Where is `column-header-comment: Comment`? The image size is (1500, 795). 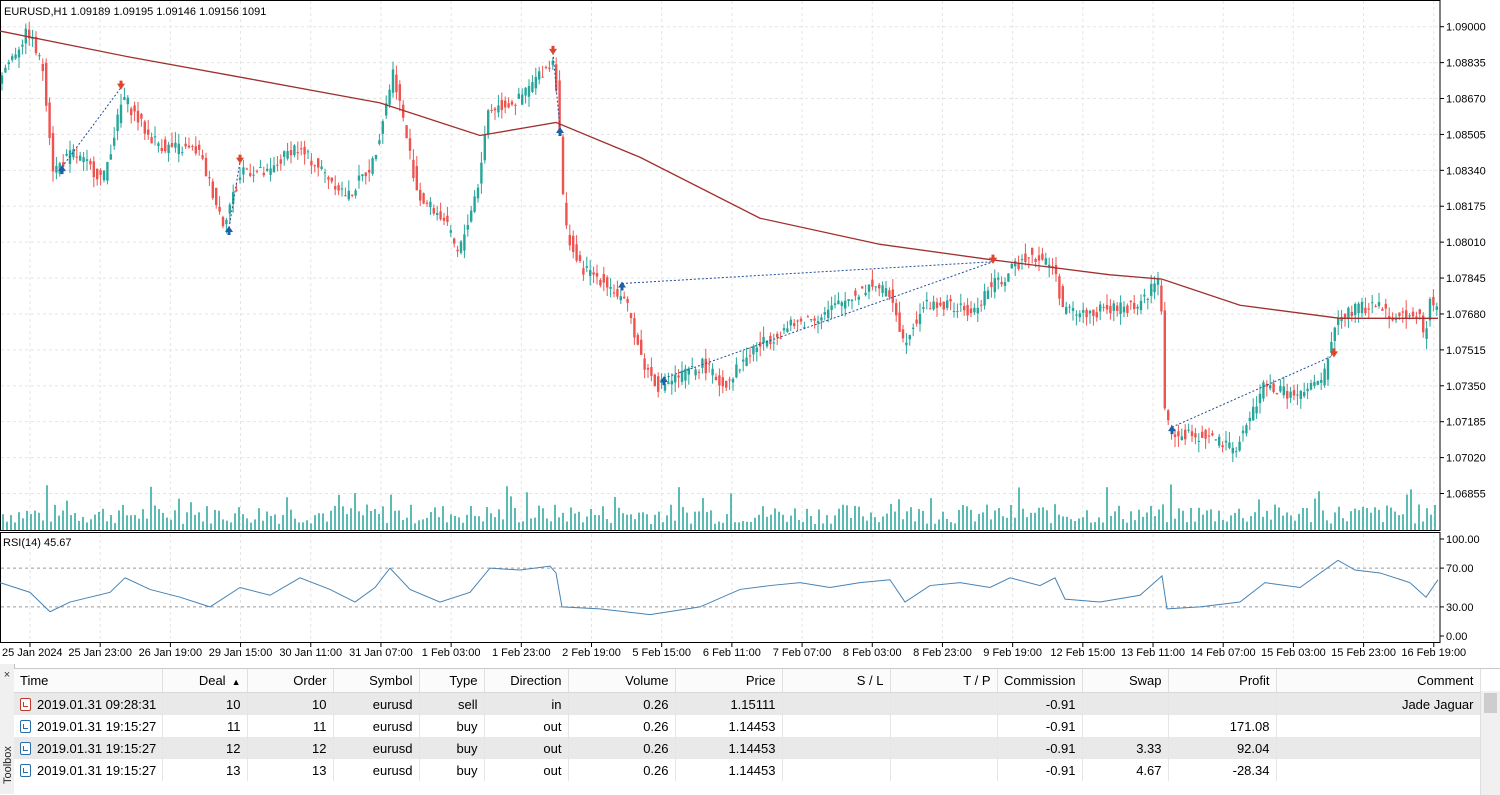 column-header-comment: Comment is located at coordinates (1378, 681).